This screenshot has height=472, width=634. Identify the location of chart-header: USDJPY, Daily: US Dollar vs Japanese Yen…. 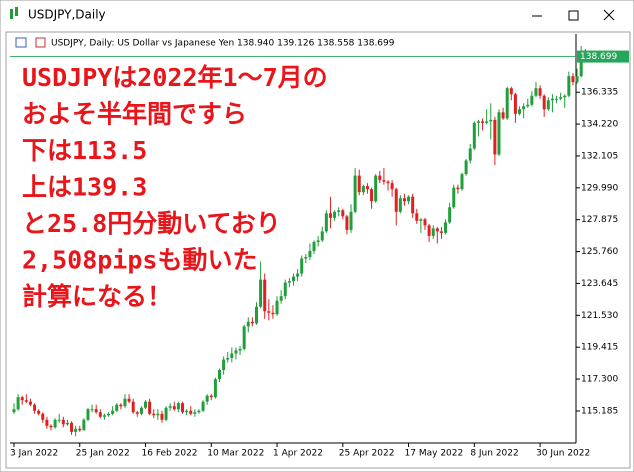
(223, 44).